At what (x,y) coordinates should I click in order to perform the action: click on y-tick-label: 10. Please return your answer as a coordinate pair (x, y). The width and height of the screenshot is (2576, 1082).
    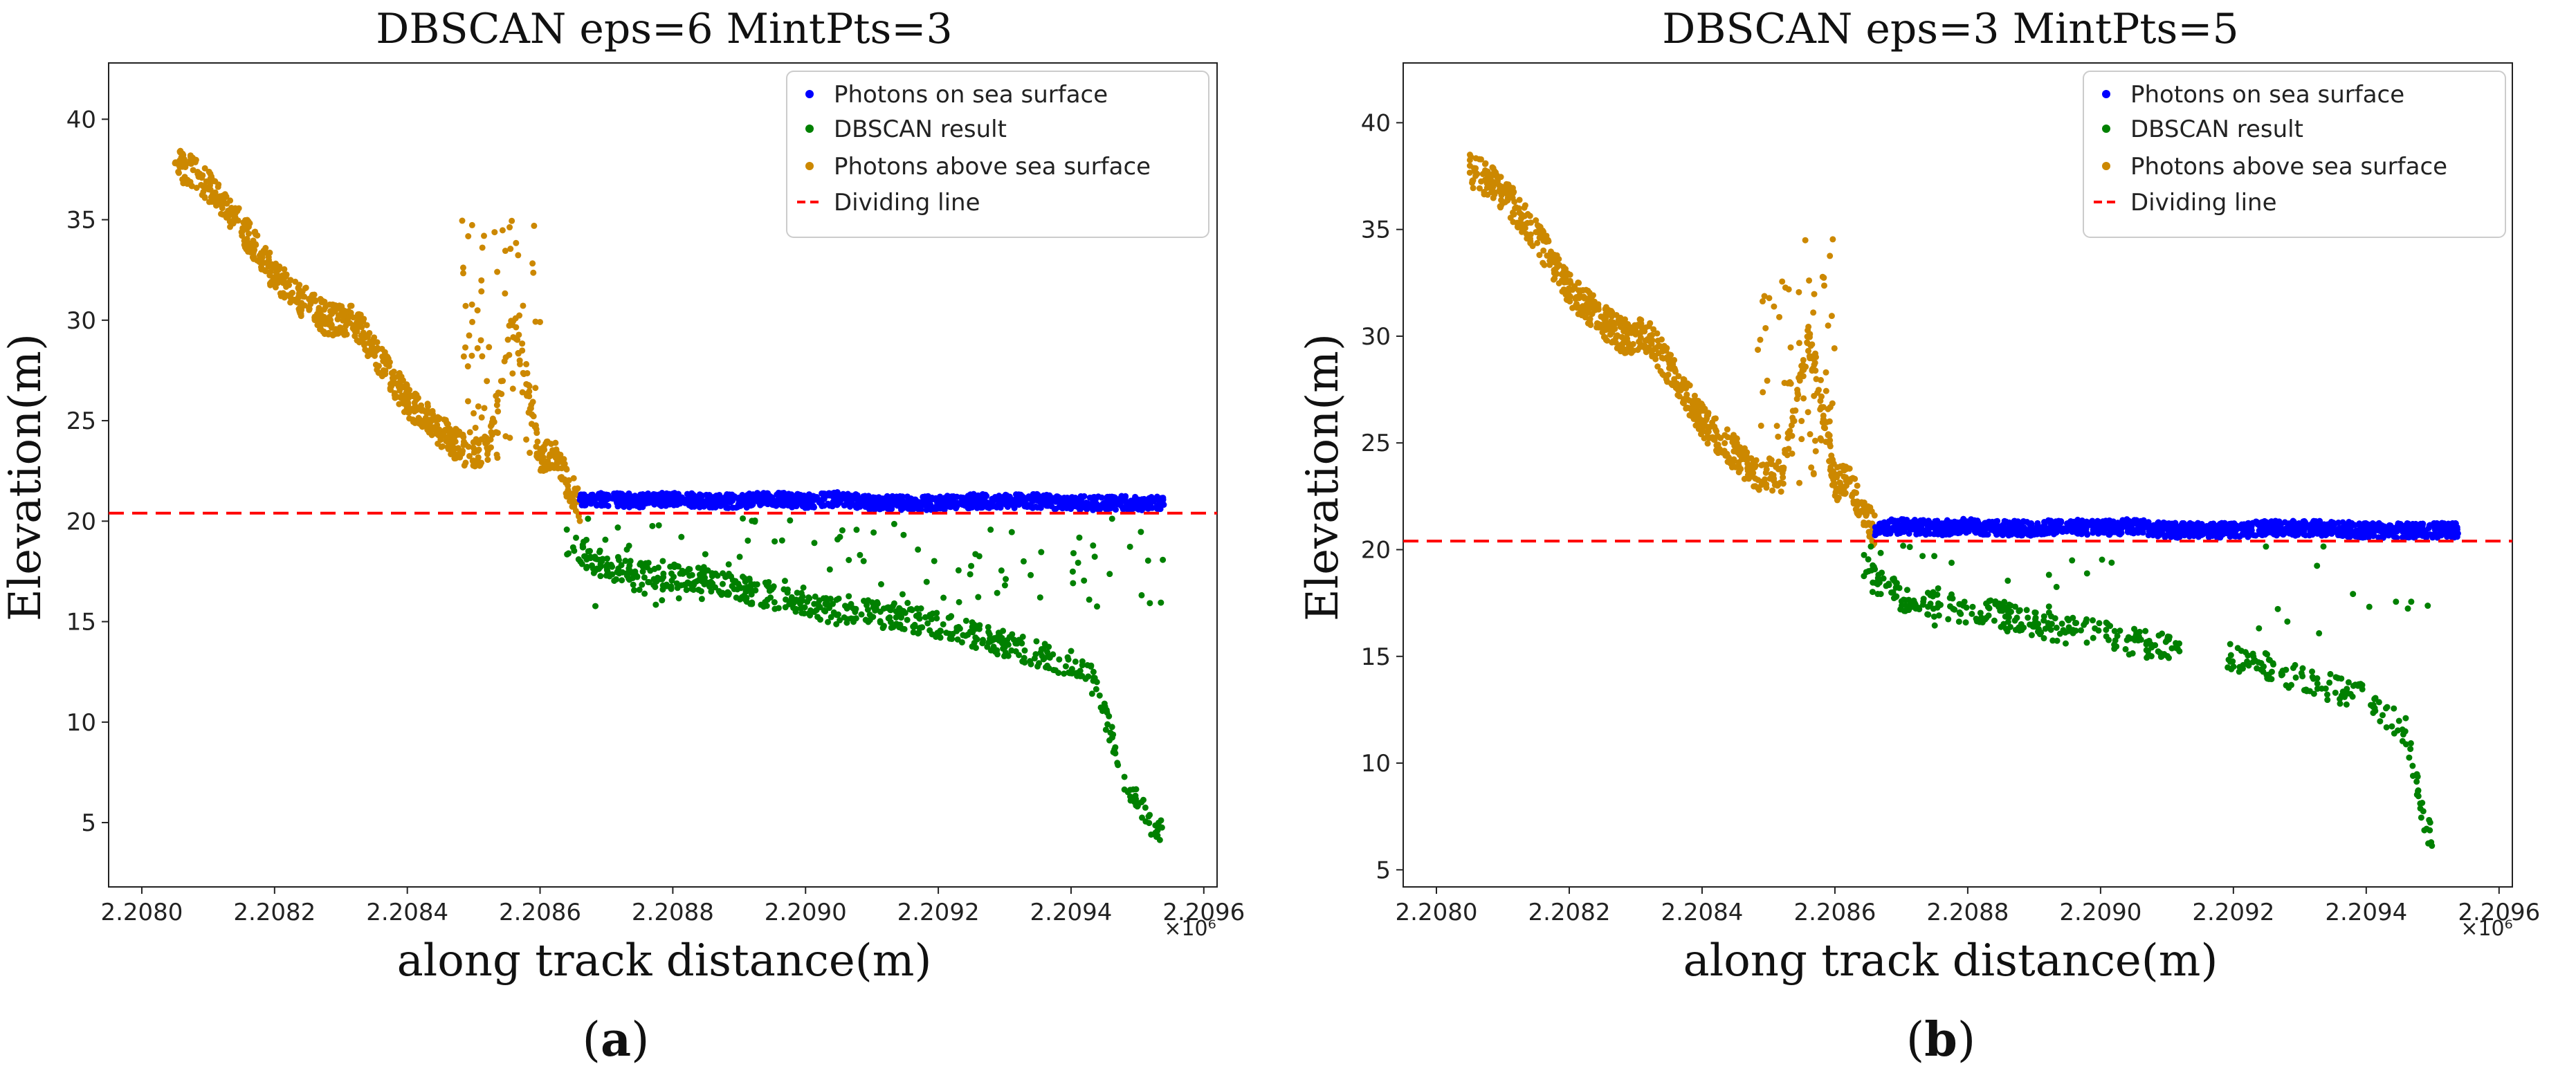
    Looking at the image, I should click on (81, 723).